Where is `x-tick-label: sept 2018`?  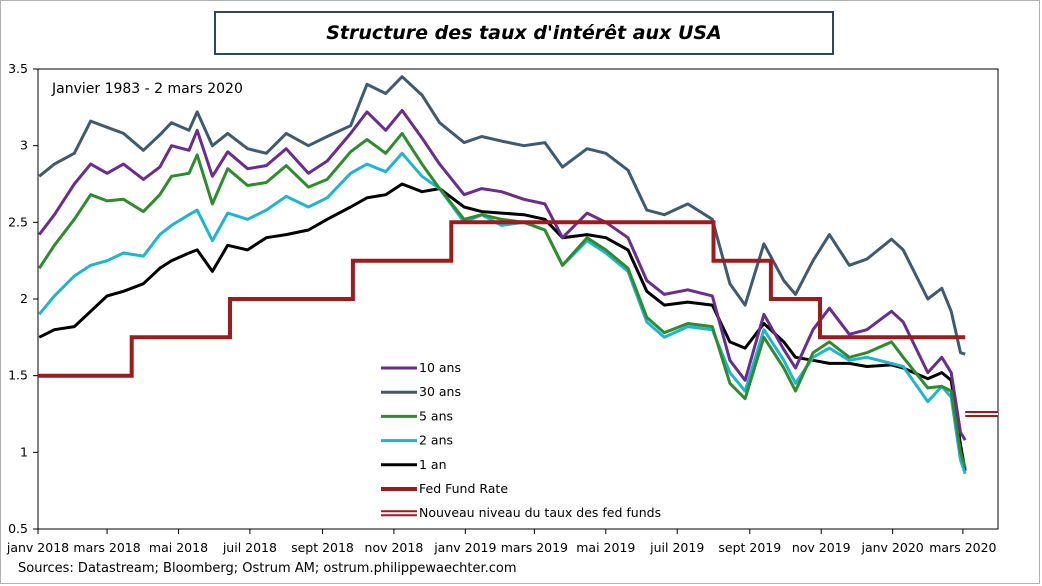
x-tick-label: sept 2018 is located at coordinates (322, 547).